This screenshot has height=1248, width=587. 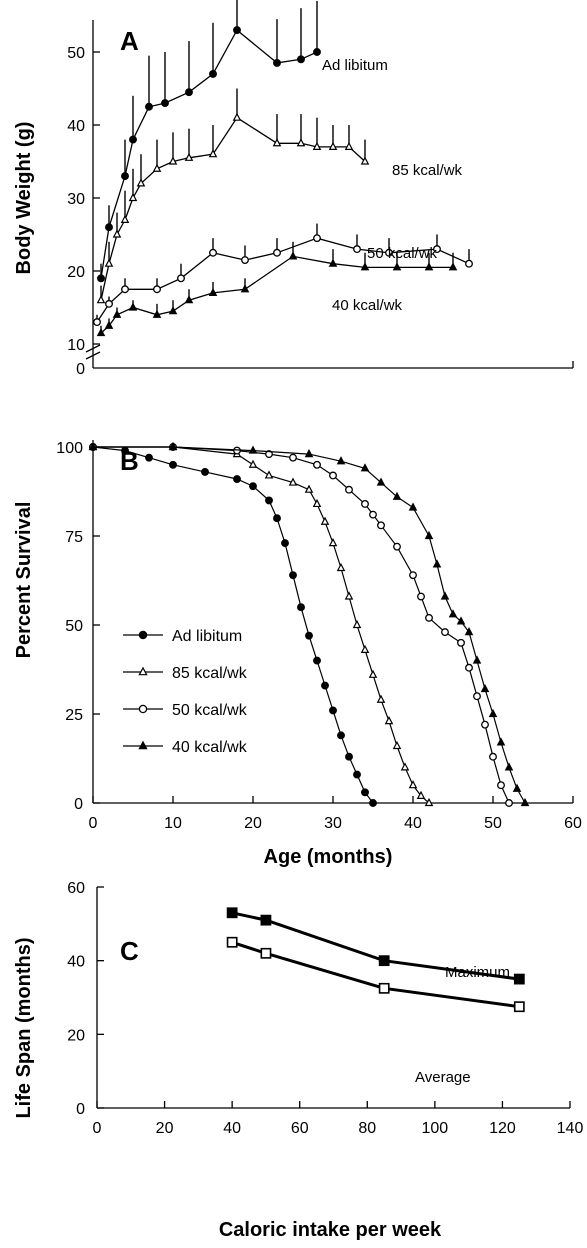 I want to click on series-label: Maximum, so click(x=477, y=972).